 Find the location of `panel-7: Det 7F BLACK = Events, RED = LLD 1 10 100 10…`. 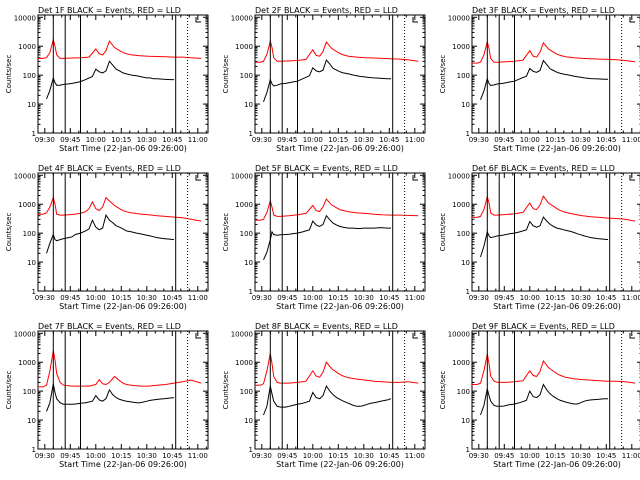

panel-7: Det 7F BLACK = Events, RED = LLD 1 10 100 10… is located at coordinates (107, 395).